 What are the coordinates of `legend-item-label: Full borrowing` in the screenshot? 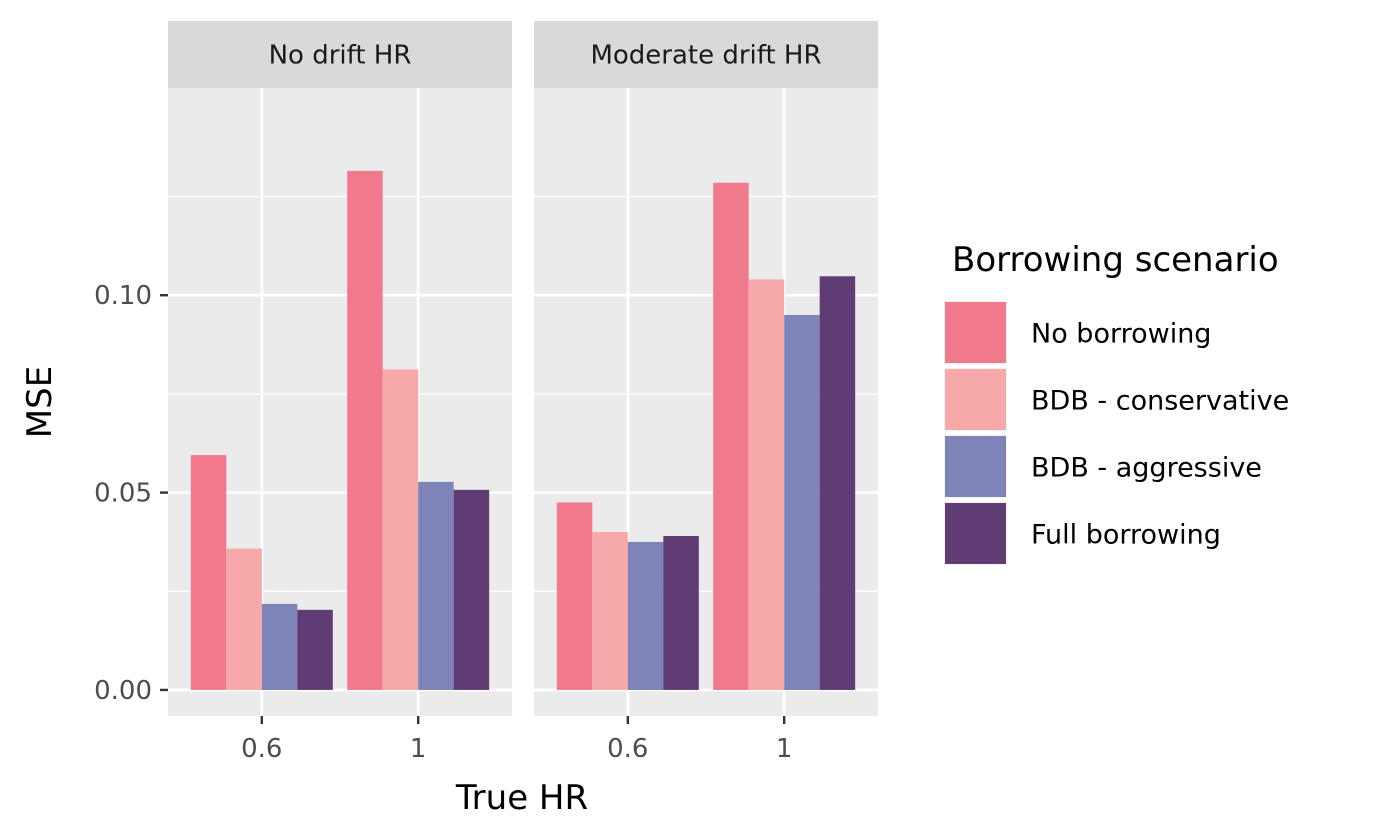 It's located at (1126, 535).